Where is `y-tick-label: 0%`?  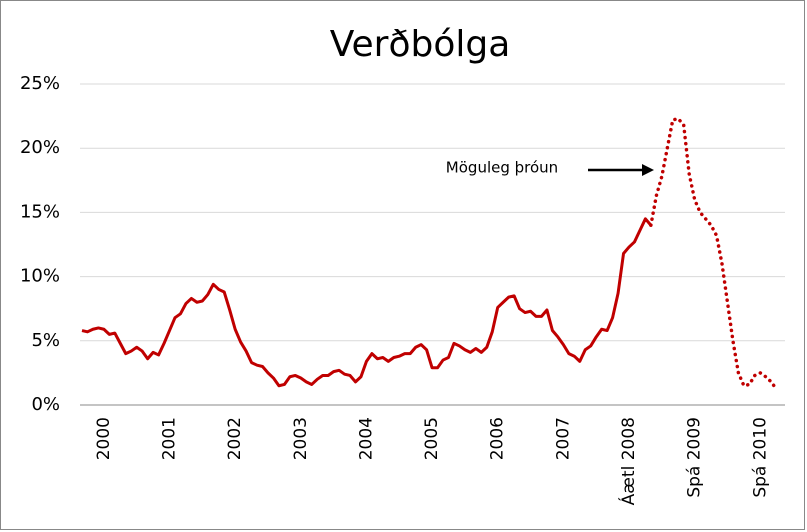 y-tick-label: 0% is located at coordinates (45, 404).